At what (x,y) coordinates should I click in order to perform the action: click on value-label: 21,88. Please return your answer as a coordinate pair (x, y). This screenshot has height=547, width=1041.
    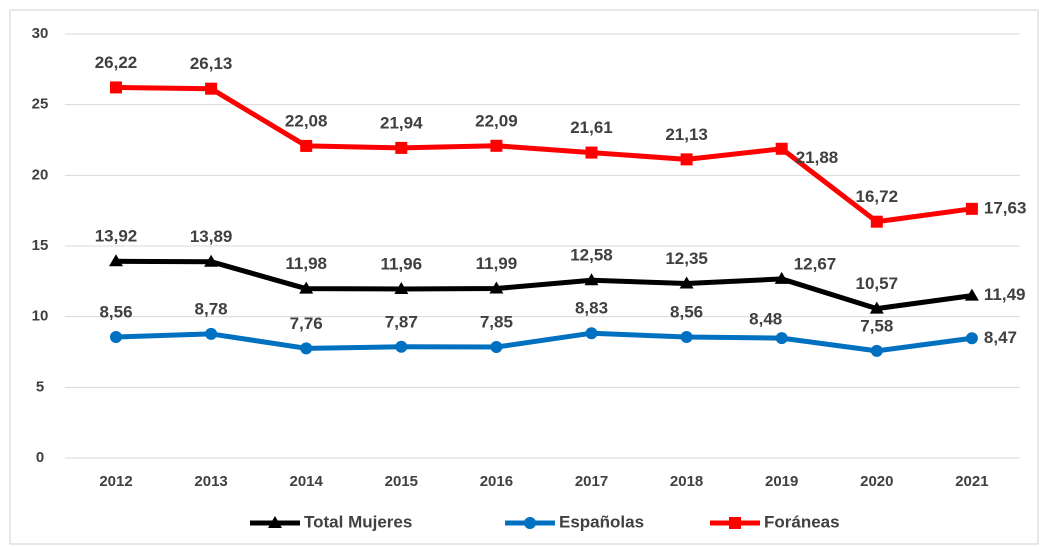
    Looking at the image, I should click on (817, 157).